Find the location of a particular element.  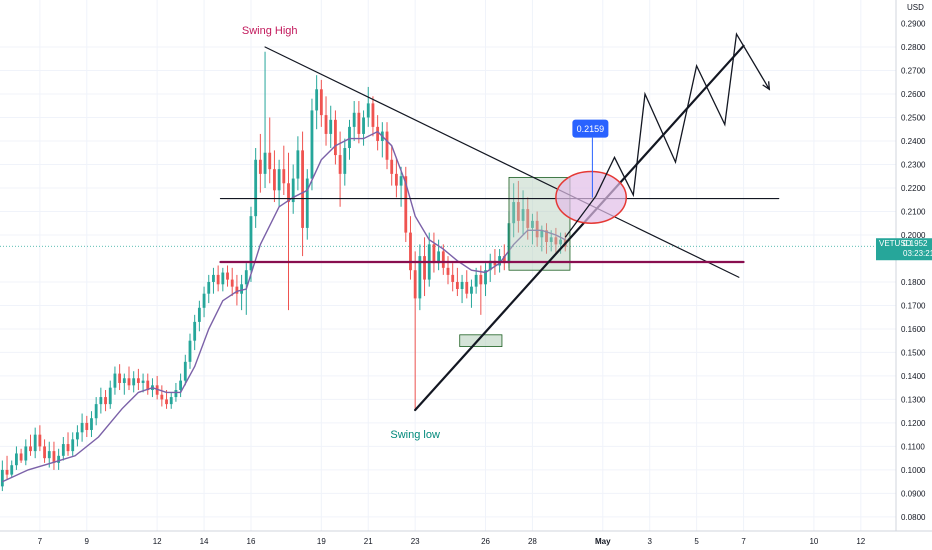

symbol-label: VETUSD is located at coordinates (895, 243).